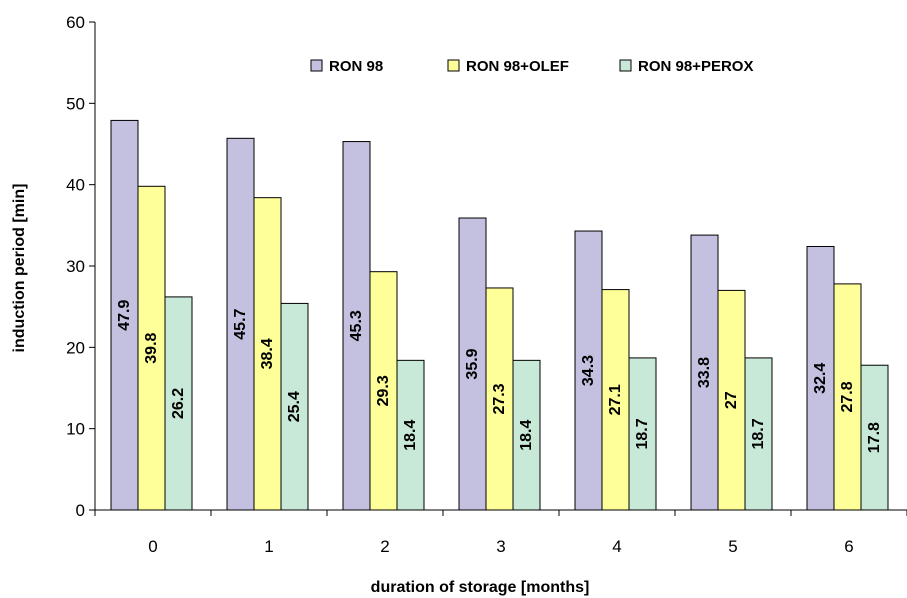 This screenshot has height=598, width=907. Describe the element at coordinates (75, 347) in the screenshot. I see `y-tick-label: 20` at that location.